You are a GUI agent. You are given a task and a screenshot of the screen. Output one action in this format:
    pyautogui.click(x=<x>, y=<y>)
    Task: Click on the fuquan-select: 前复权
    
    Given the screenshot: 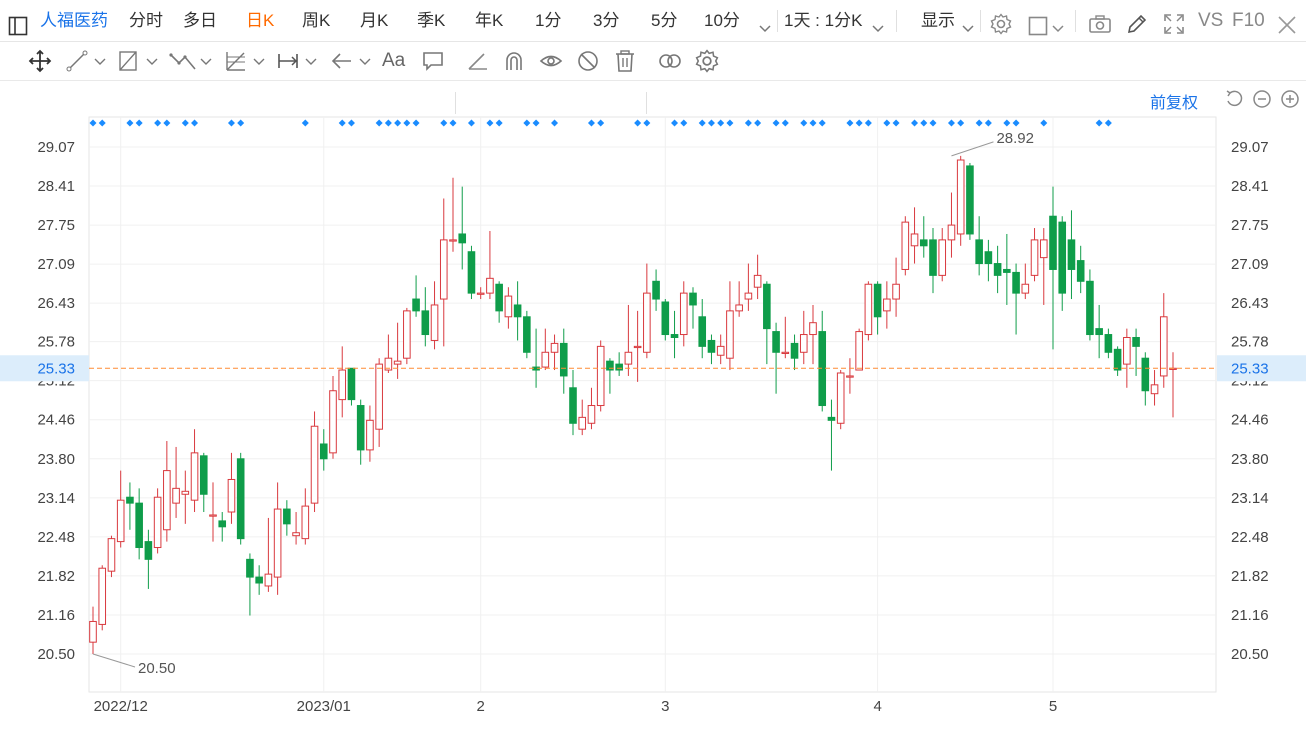 What is the action you would take?
    pyautogui.click(x=1174, y=103)
    